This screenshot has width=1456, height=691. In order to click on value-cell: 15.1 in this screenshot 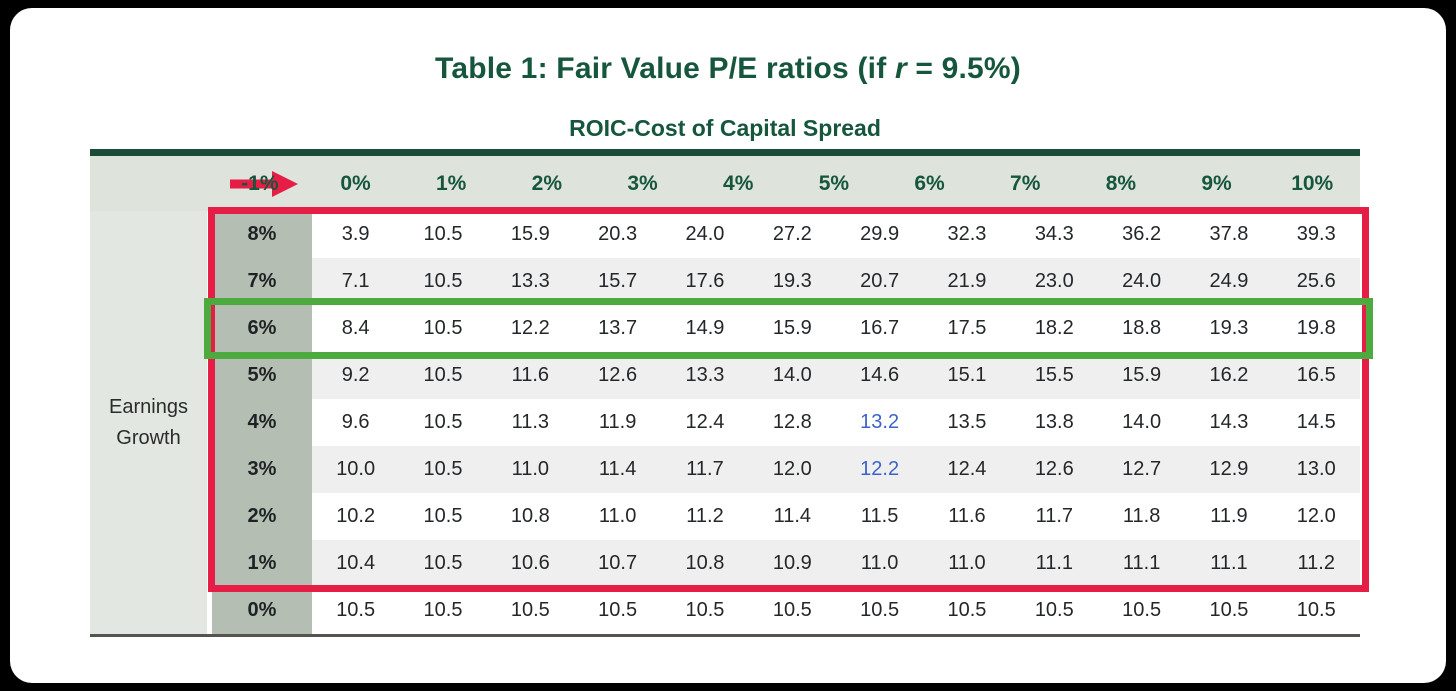, I will do `click(967, 375)`.